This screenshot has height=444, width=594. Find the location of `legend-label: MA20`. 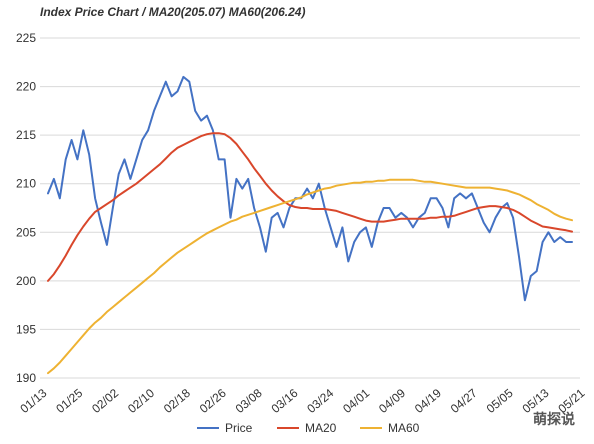

legend-label: MA20 is located at coordinates (321, 428).